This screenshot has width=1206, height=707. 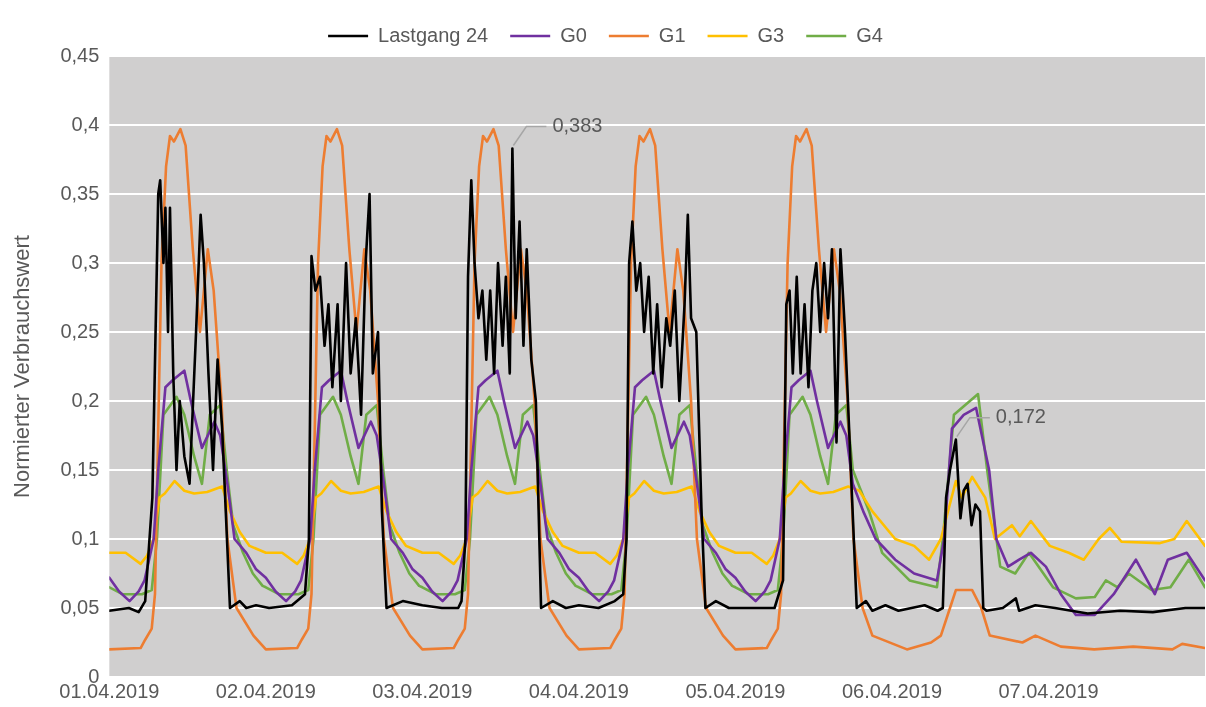 What do you see at coordinates (891, 690) in the screenshot?
I see `x-tick-label: 06.04.2019` at bounding box center [891, 690].